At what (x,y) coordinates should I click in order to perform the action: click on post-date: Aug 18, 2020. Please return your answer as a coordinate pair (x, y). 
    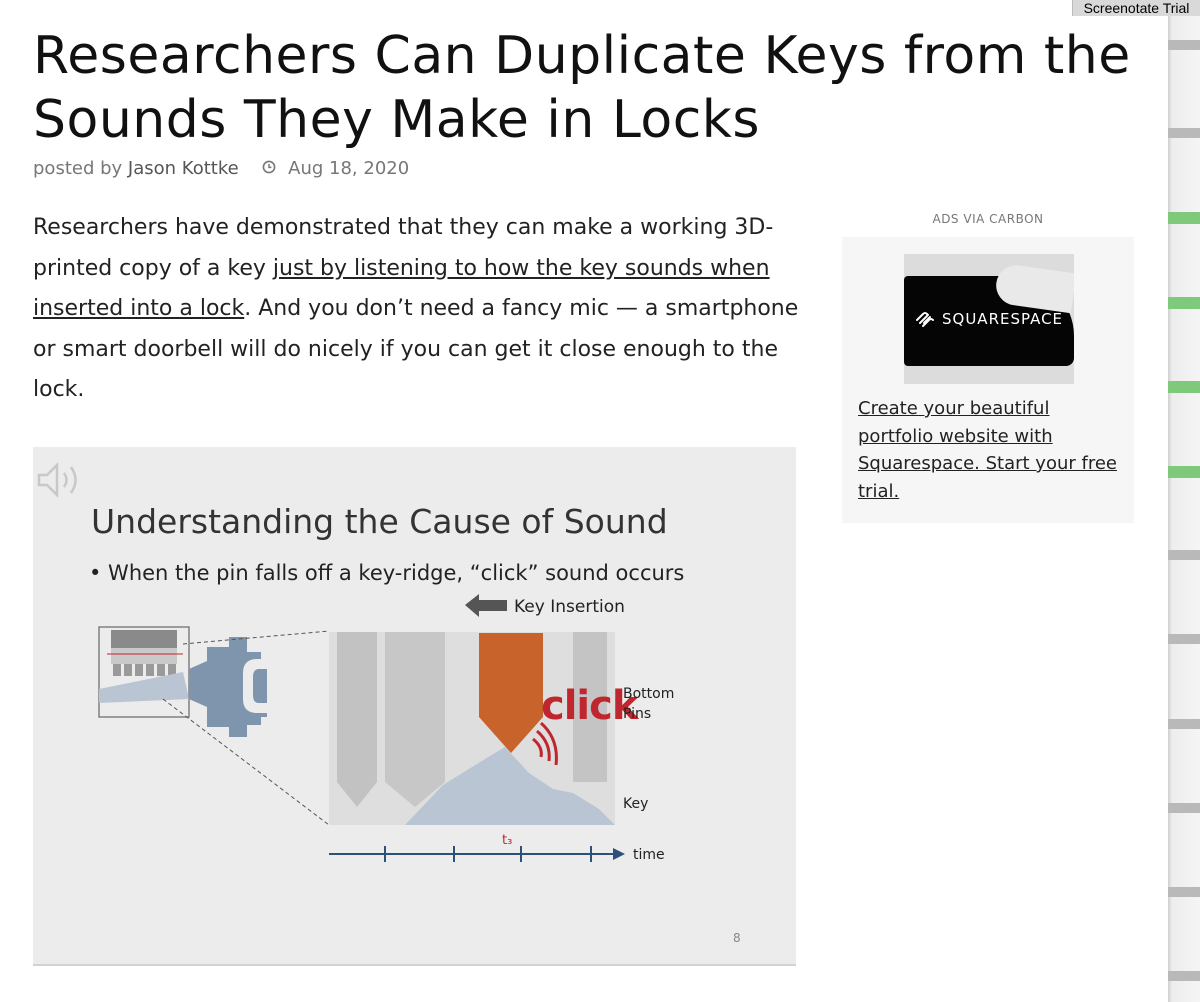
    Looking at the image, I should click on (349, 168).